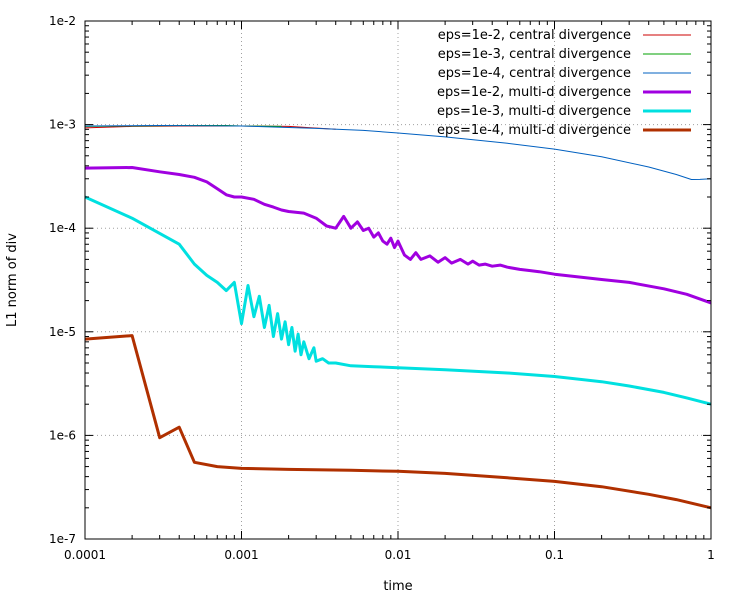 The height and width of the screenshot is (600, 750). Describe the element at coordinates (62, 228) in the screenshot. I see `y-tick-label: 1e-4` at that location.